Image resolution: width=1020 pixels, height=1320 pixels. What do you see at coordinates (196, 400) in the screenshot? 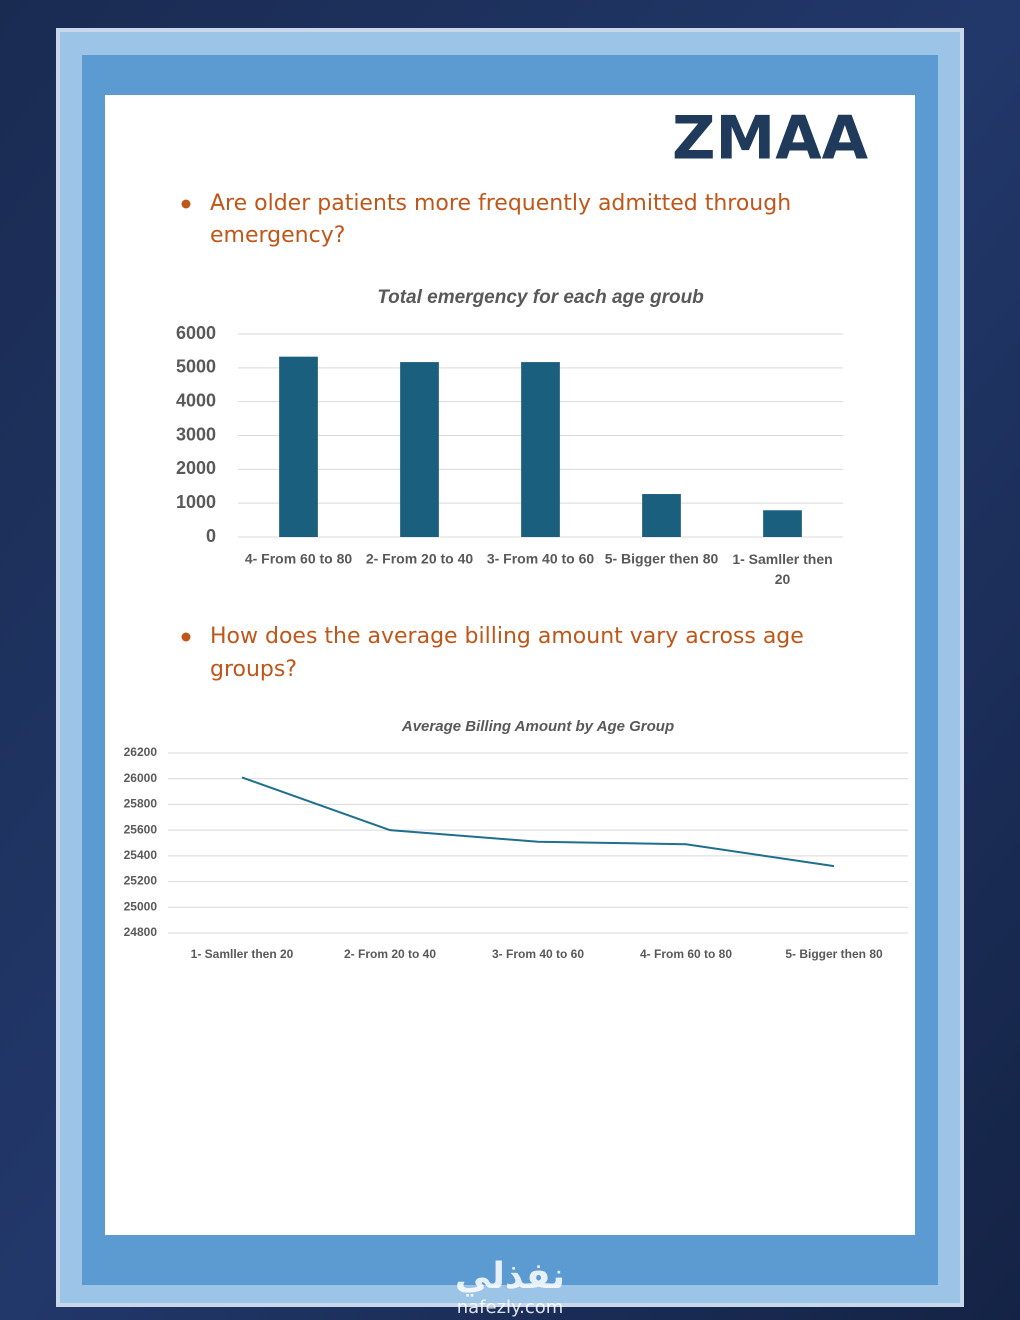
I see `y-tick-label: 4000` at bounding box center [196, 400].